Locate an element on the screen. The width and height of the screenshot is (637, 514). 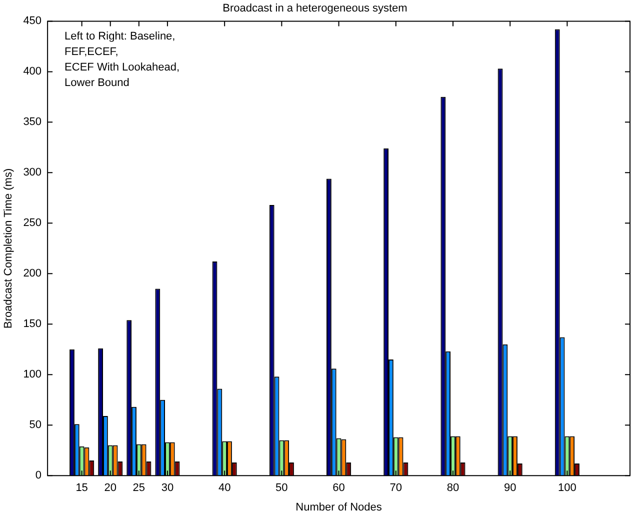
x-tick-label: 40 is located at coordinates (224, 488).